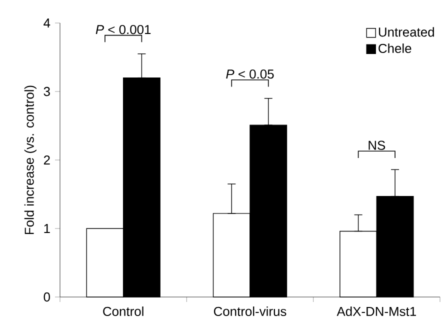  What do you see at coordinates (123, 311) in the screenshot?
I see `x-tick-label: Control` at bounding box center [123, 311].